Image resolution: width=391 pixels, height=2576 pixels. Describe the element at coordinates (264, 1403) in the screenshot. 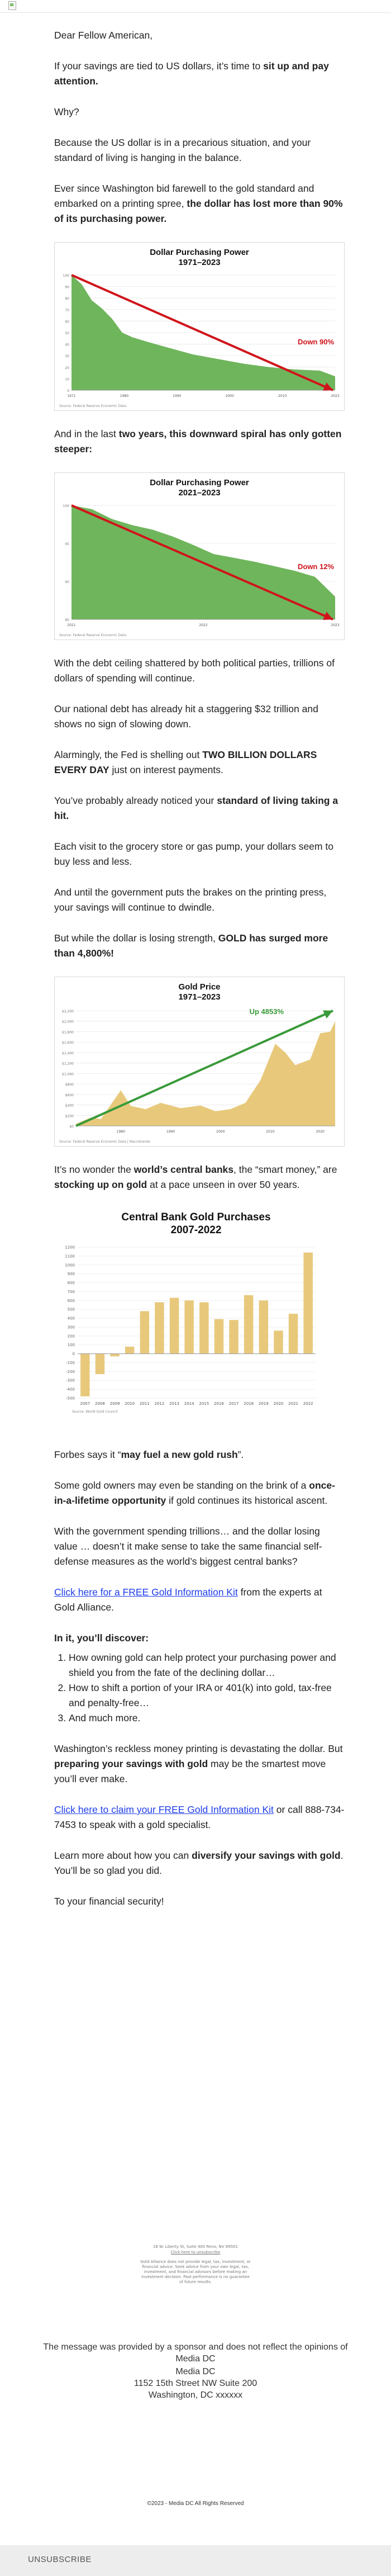

I see `x-tick-label: 2019` at that location.